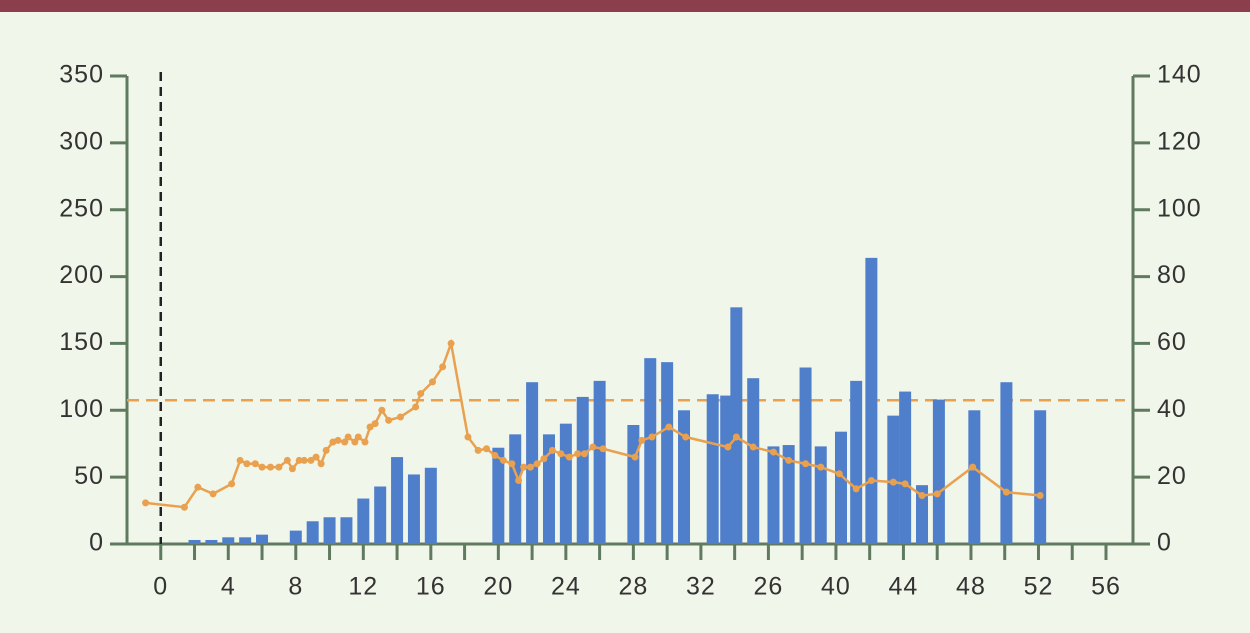 Image resolution: width=1250 pixels, height=633 pixels. What do you see at coordinates (1179, 208) in the screenshot?
I see `y2-tick-label: 100` at bounding box center [1179, 208].